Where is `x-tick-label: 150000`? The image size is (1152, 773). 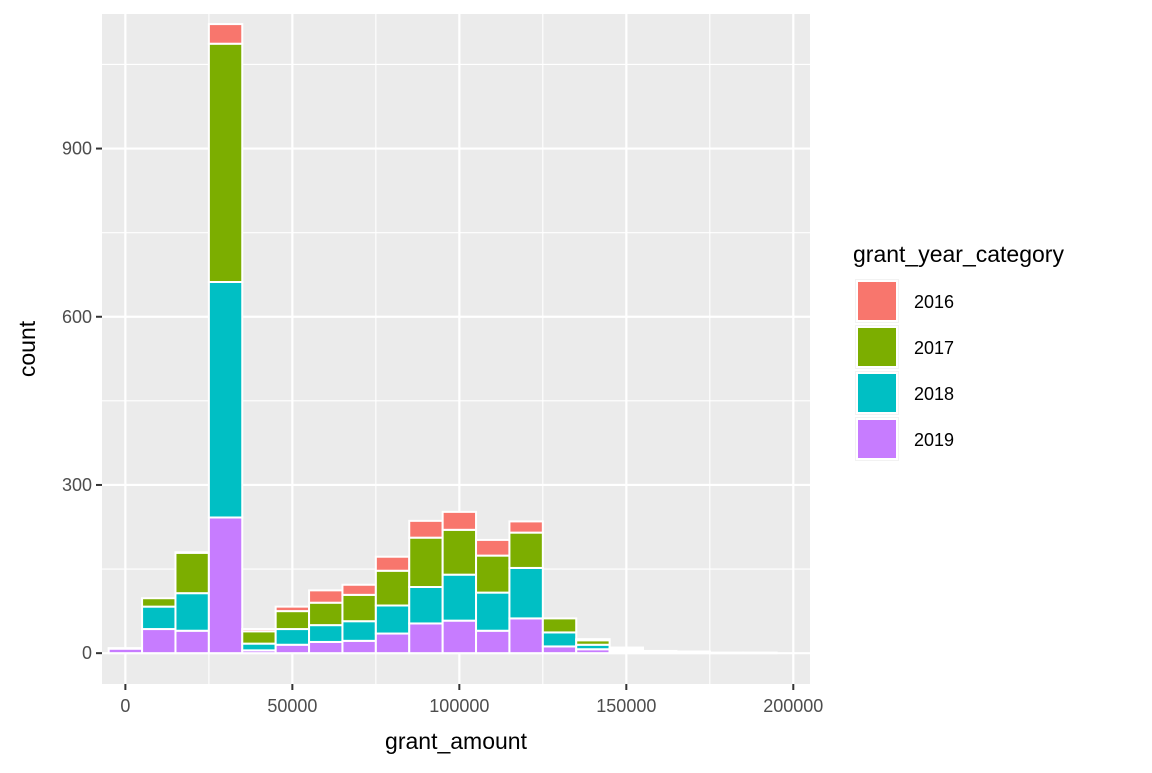
x-tick-label: 150000 is located at coordinates (626, 706).